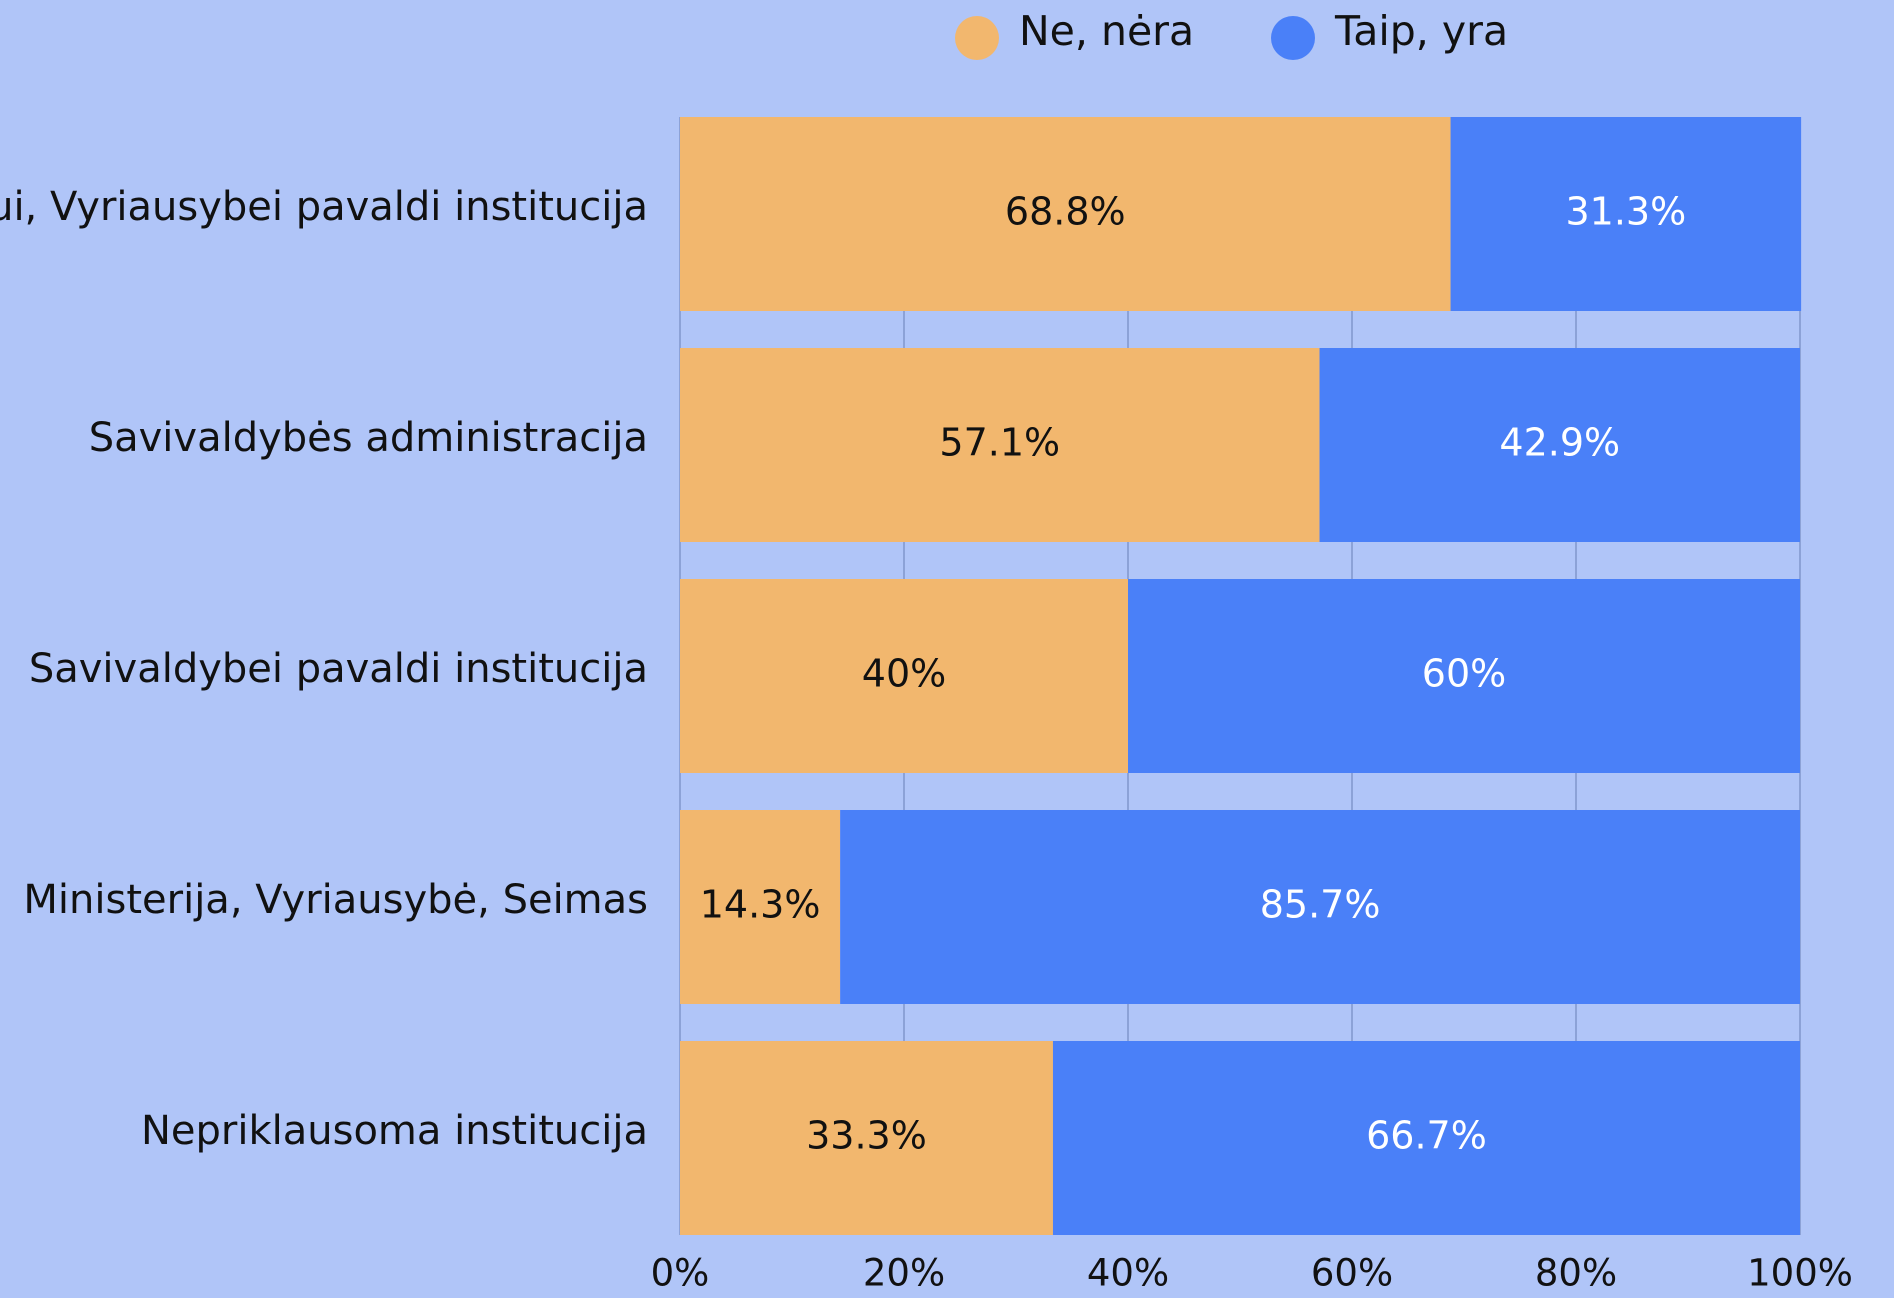 The image size is (1894, 1298). What do you see at coordinates (904, 1273) in the screenshot?
I see `x-tick-label: 20%` at bounding box center [904, 1273].